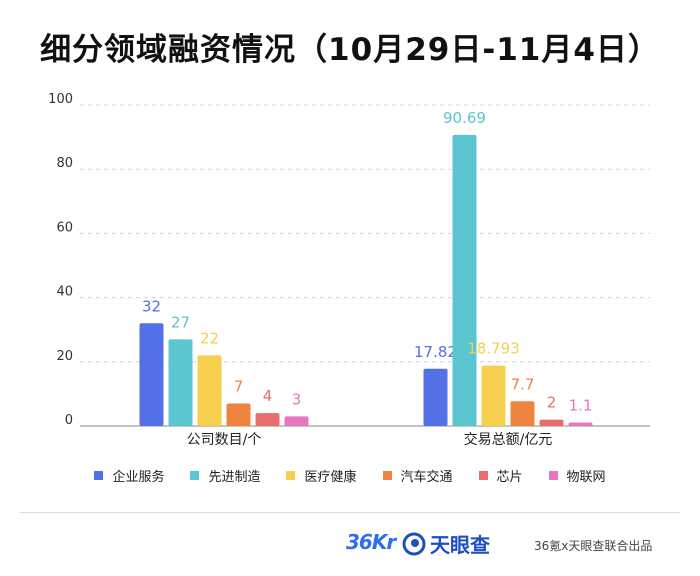 Image resolution: width=700 pixels, height=576 pixels. Describe the element at coordinates (180, 322) in the screenshot. I see `data-label: 27` at that location.